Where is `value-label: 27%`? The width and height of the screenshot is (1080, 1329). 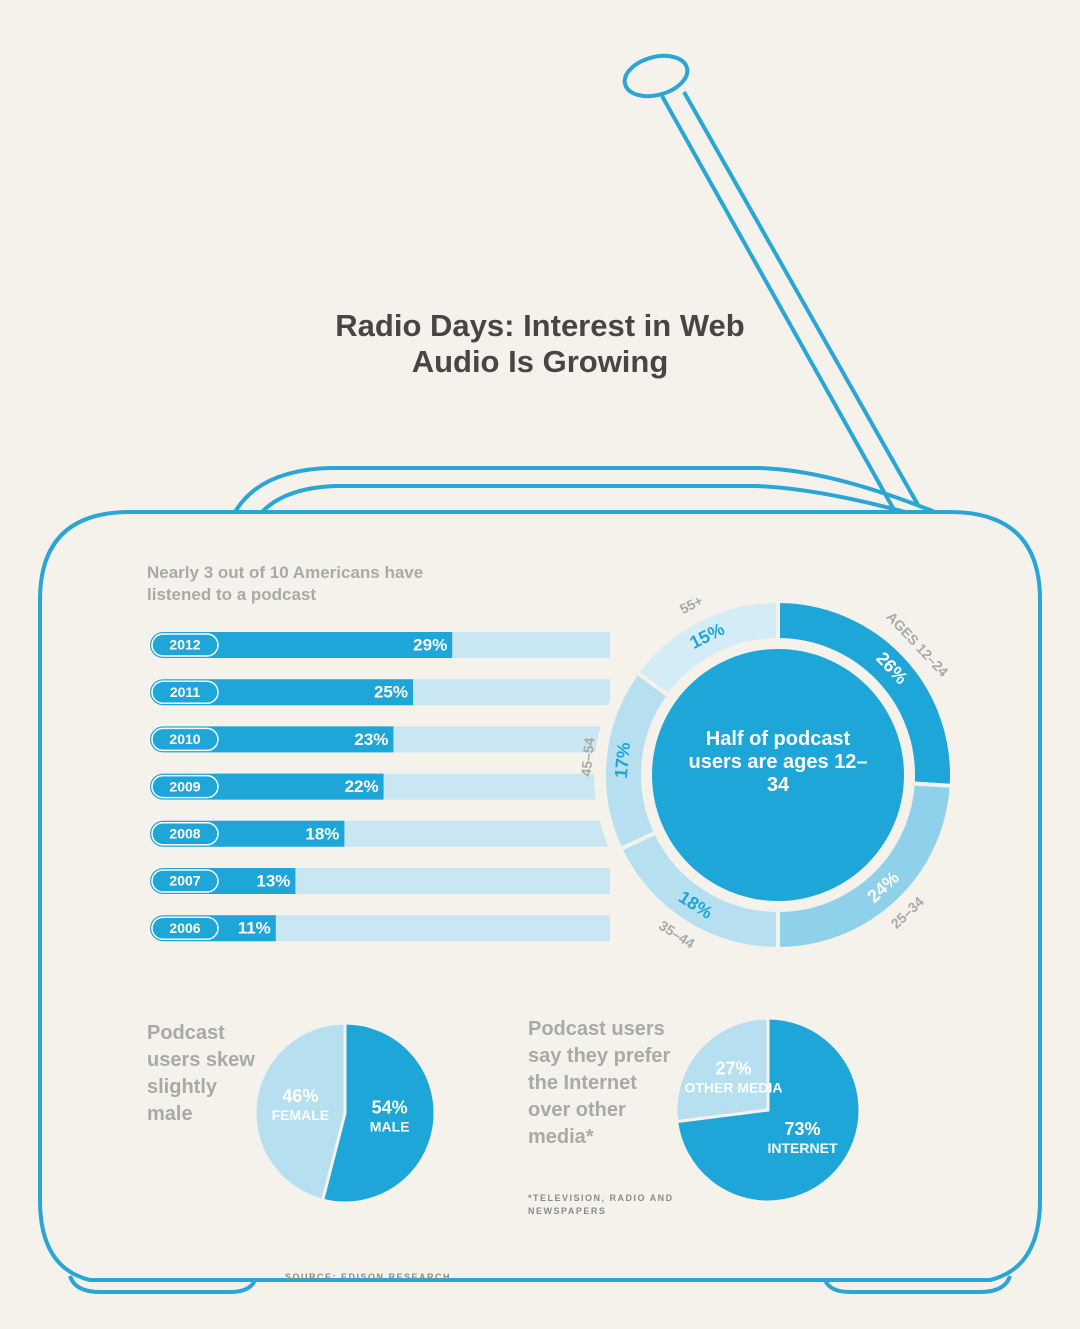 value-label: 27% is located at coordinates (733, 1068).